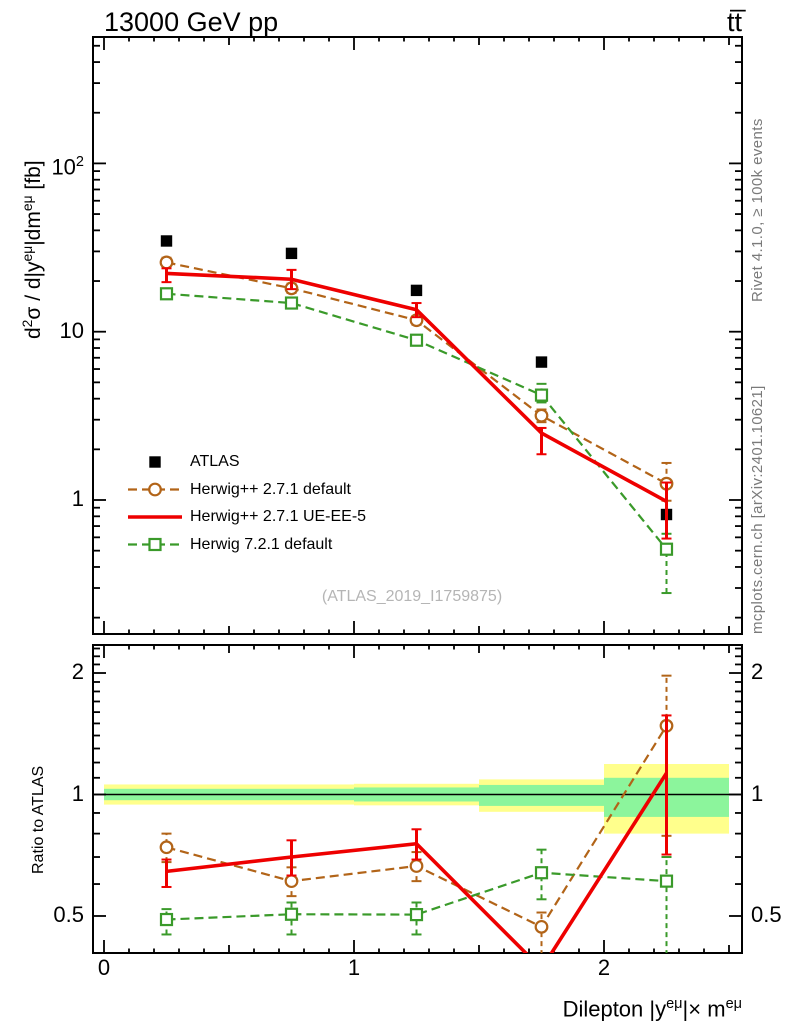 The width and height of the screenshot is (786, 1024). Describe the element at coordinates (104, 967) in the screenshot. I see `x-tick-label-0: 0` at that location.